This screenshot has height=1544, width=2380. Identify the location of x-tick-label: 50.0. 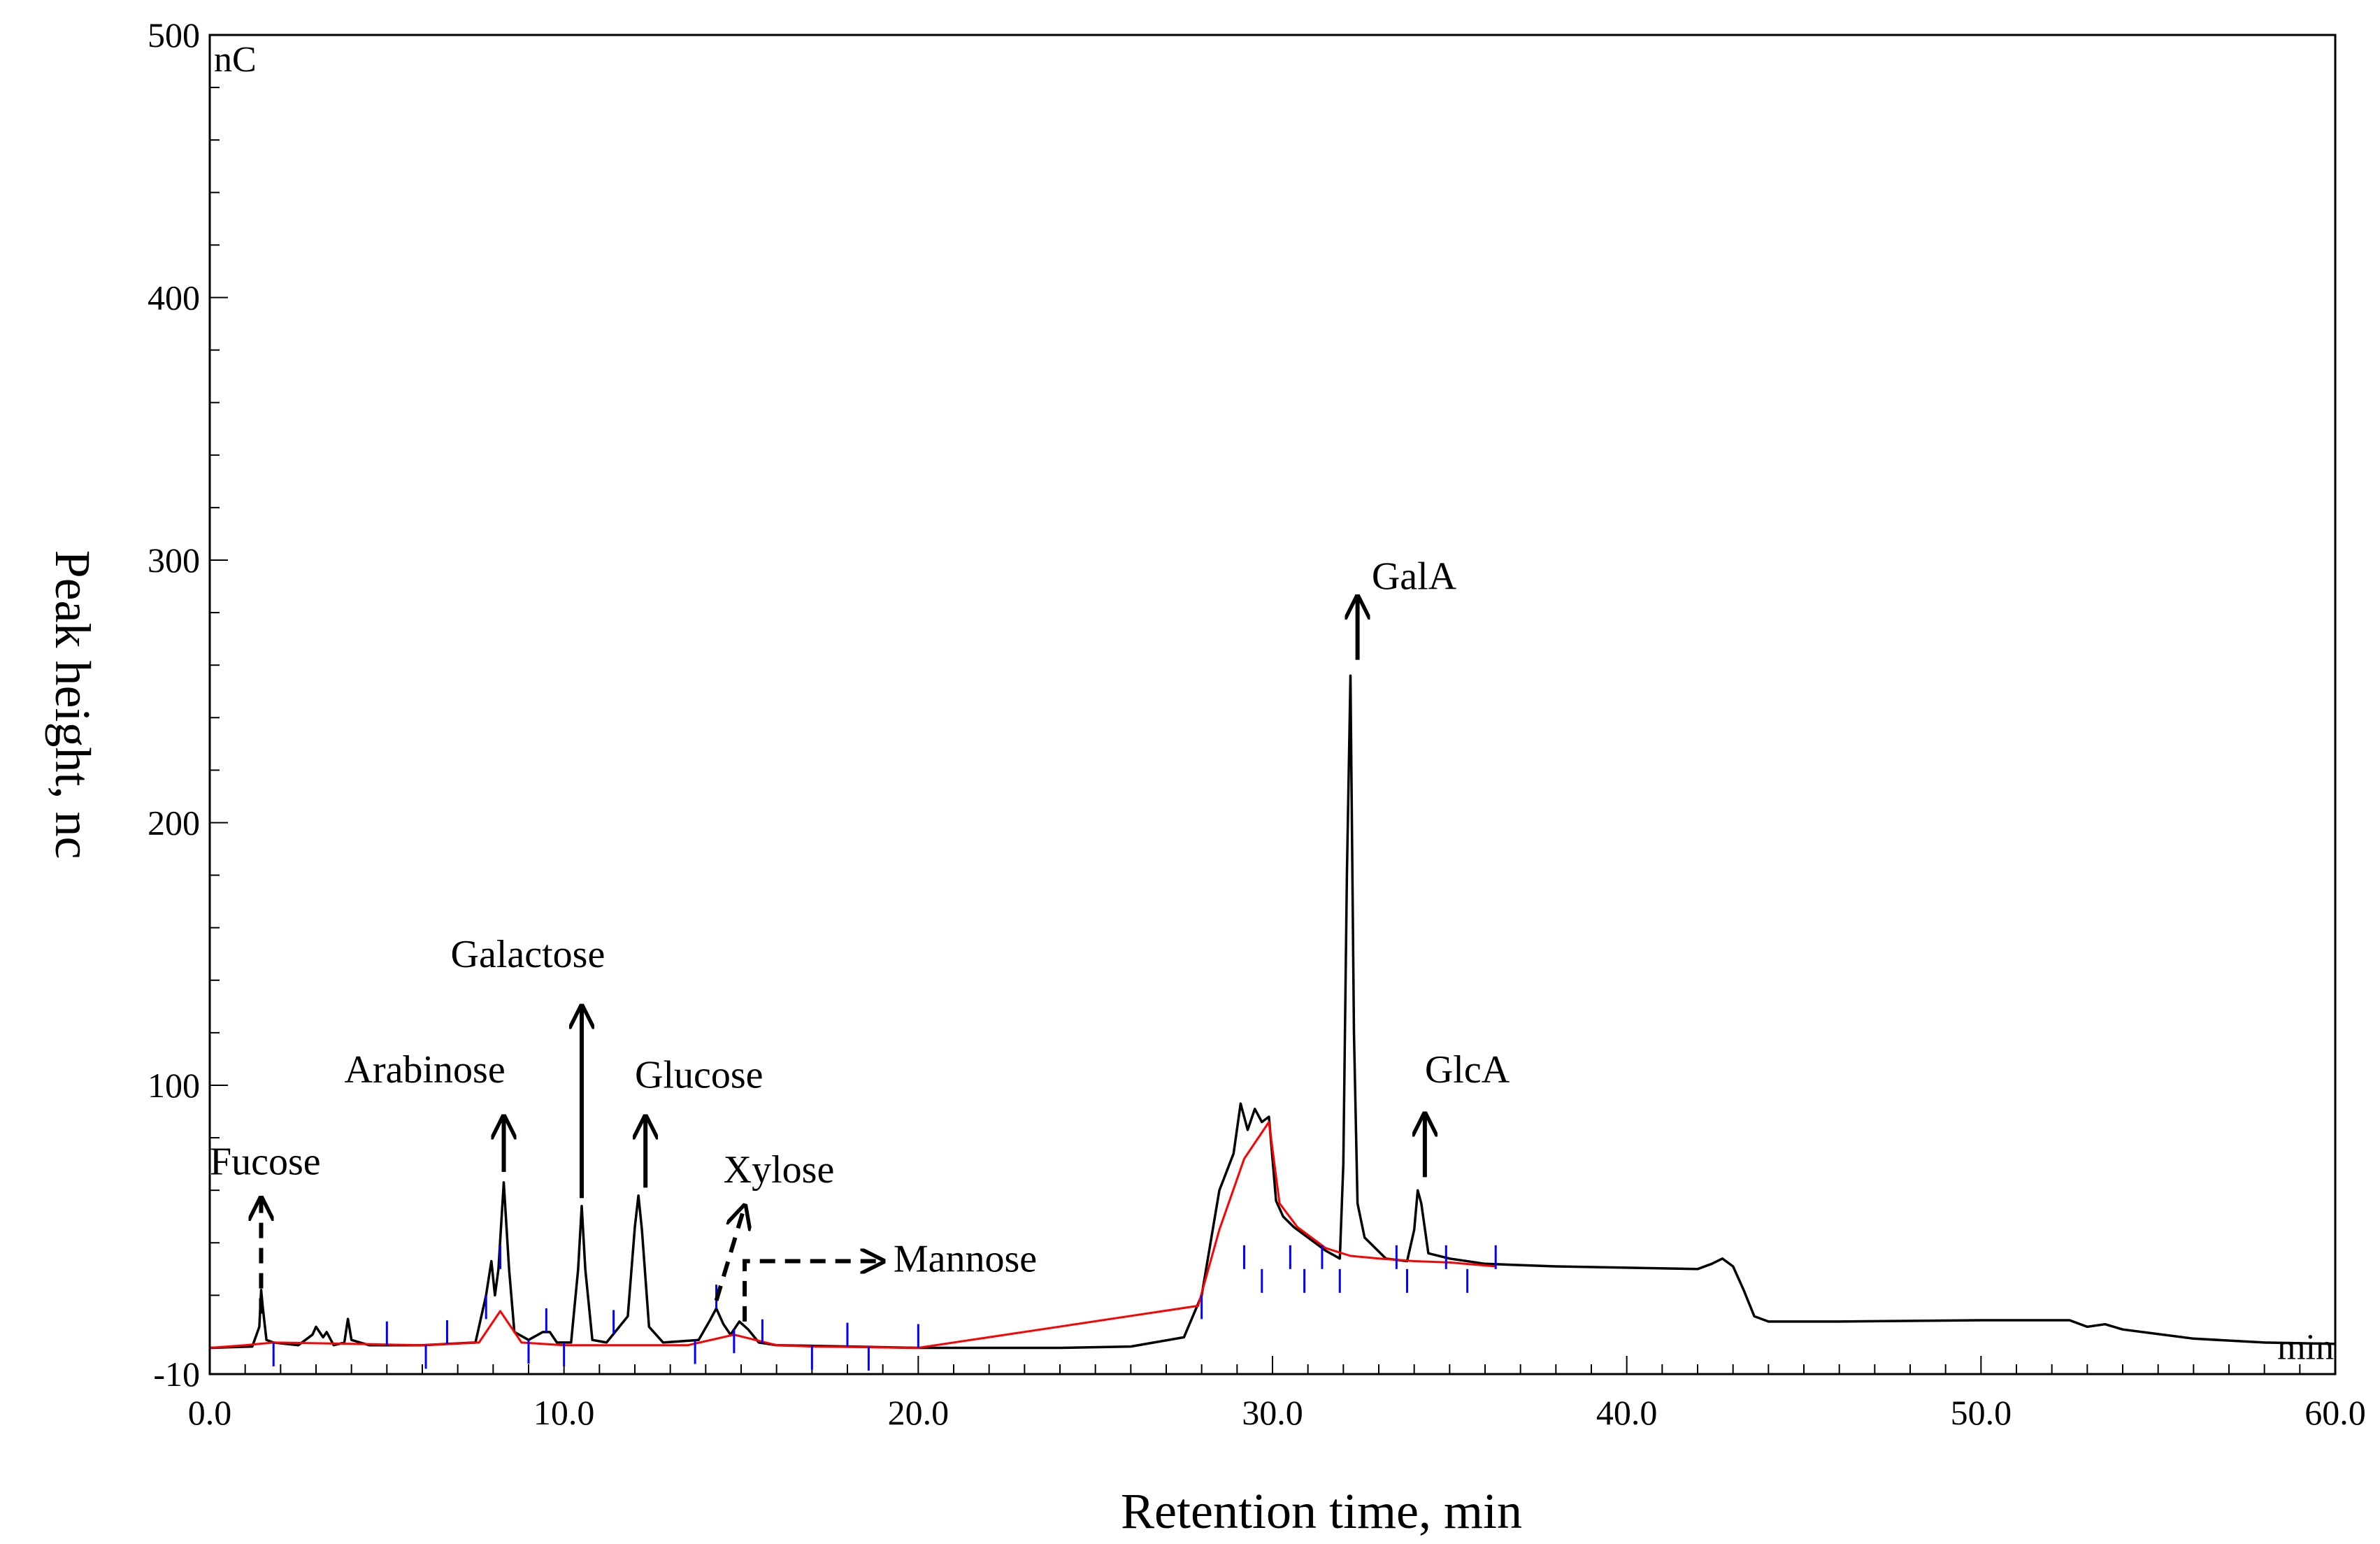
(1981, 1412).